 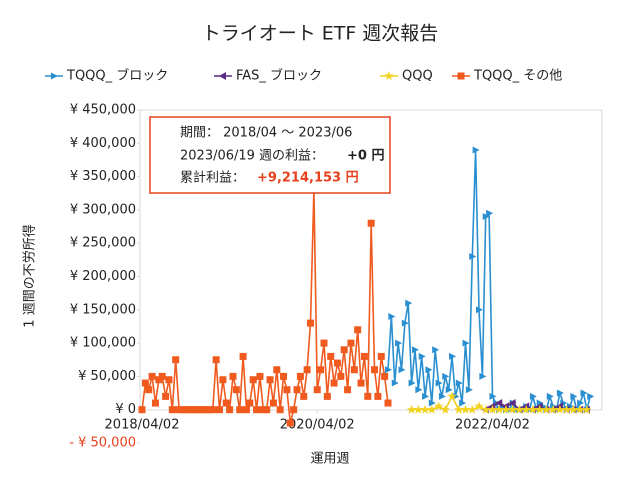 I want to click on y-tick-label: ¥ 100,000, so click(x=103, y=343).